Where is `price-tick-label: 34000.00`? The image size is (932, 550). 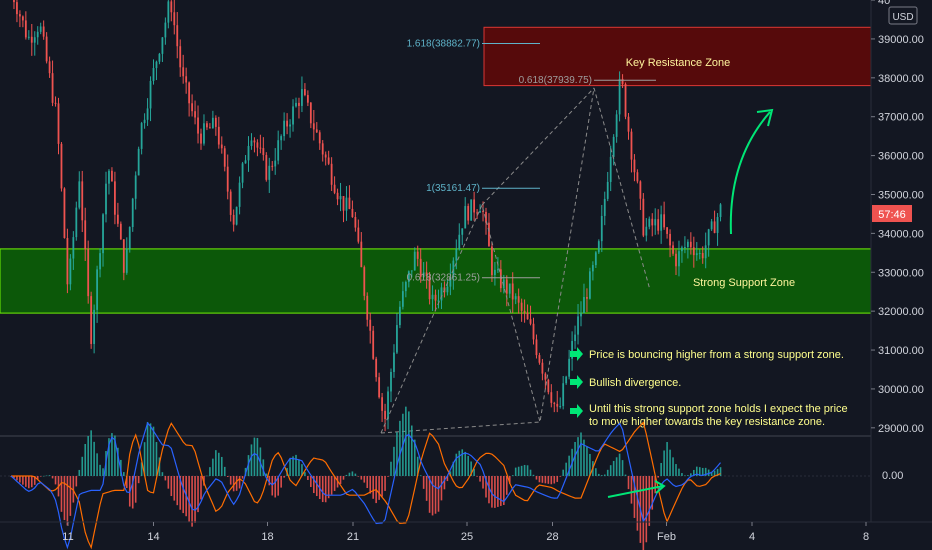
price-tick-label: 34000.00 is located at coordinates (901, 234).